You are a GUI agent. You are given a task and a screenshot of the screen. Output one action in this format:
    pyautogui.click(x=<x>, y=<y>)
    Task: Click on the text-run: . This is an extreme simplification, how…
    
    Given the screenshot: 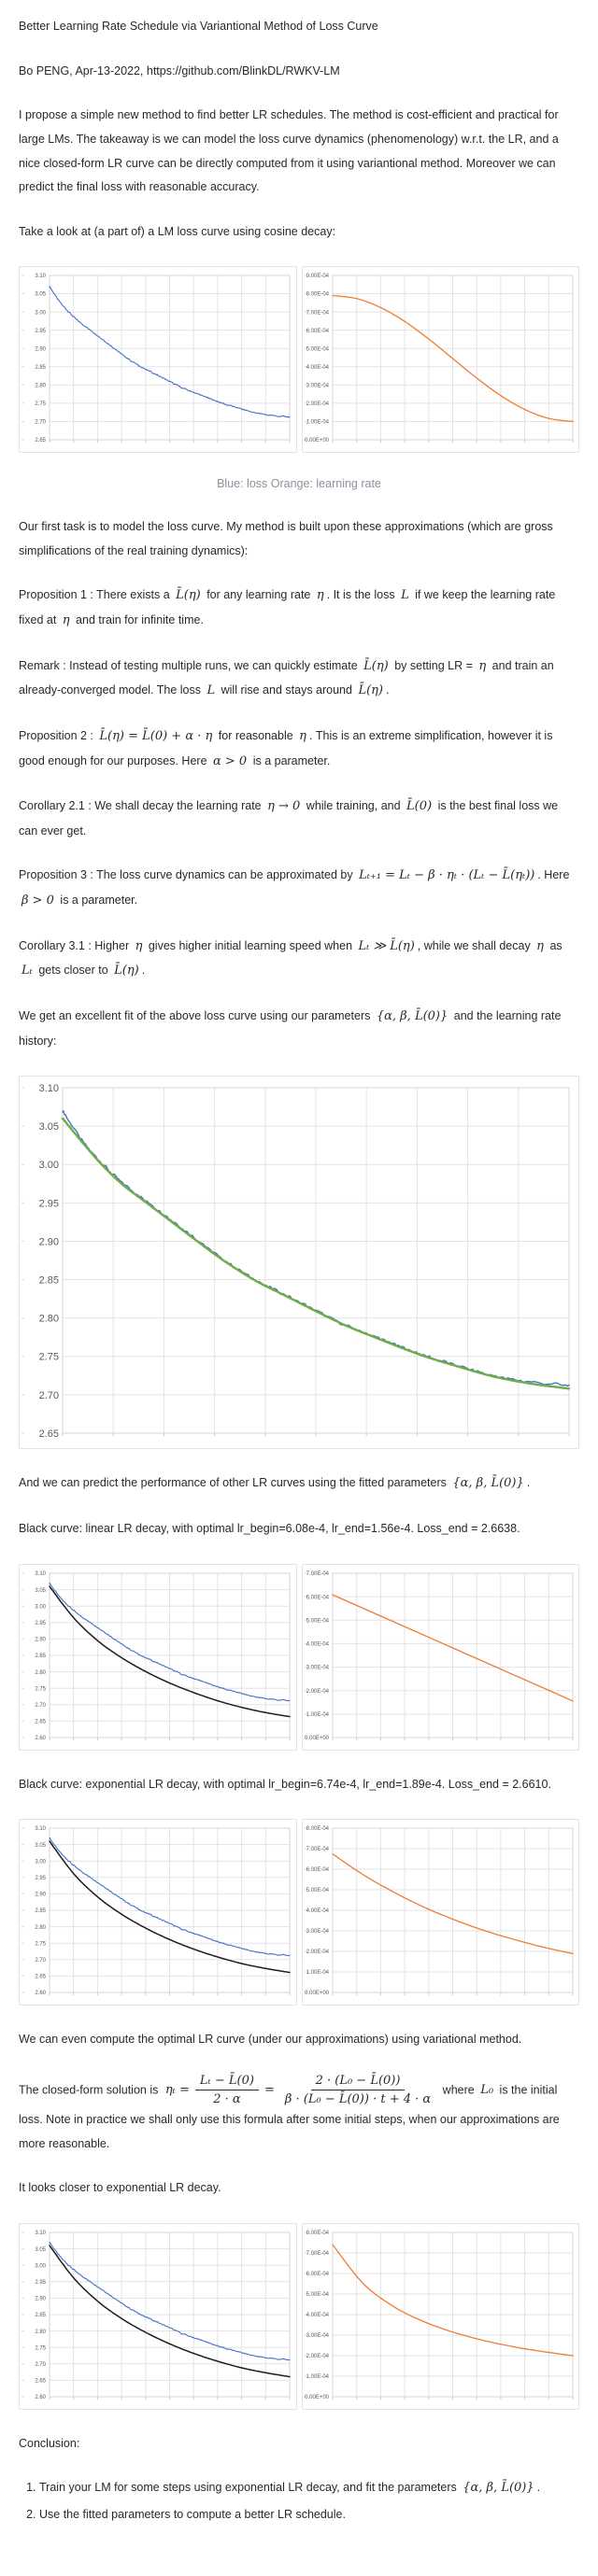 What is the action you would take?
    pyautogui.click(x=286, y=748)
    